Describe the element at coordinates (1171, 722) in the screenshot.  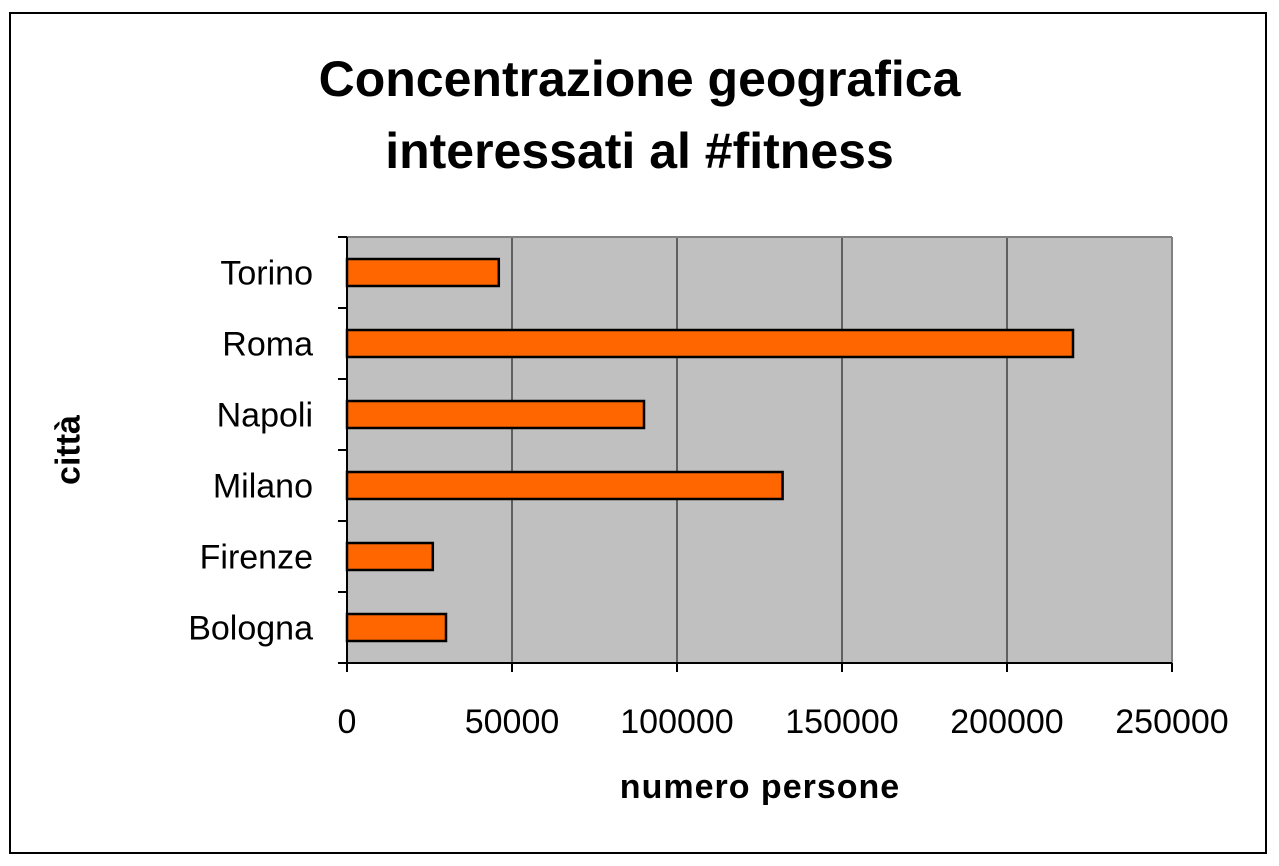
I see `x-tick-label: 250000` at that location.